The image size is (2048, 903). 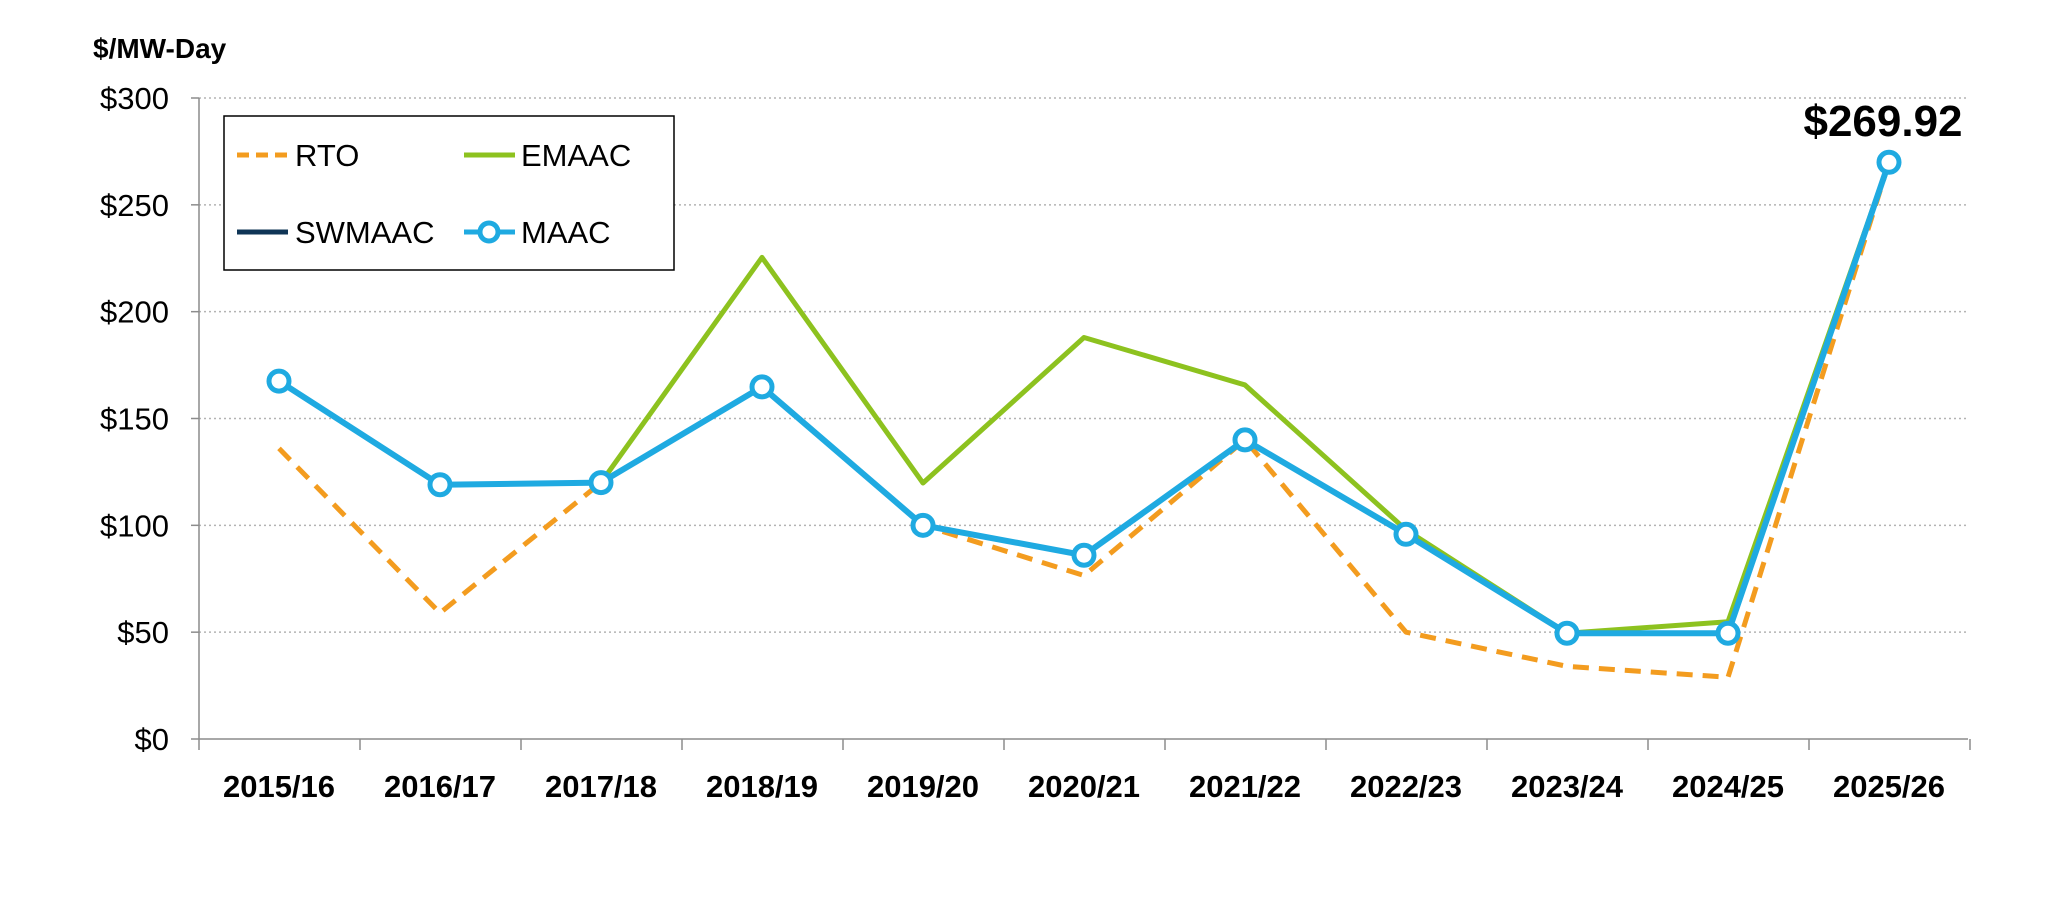 What do you see at coordinates (152, 739) in the screenshot?
I see `y-tick-label: $0` at bounding box center [152, 739].